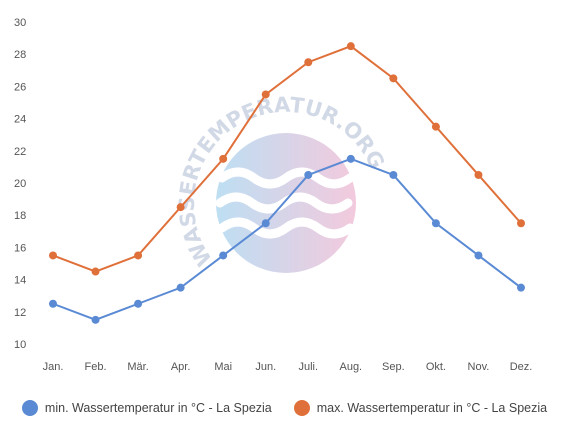 The height and width of the screenshot is (434, 569). What do you see at coordinates (20, 152) in the screenshot?
I see `y-tick-label: 22` at bounding box center [20, 152].